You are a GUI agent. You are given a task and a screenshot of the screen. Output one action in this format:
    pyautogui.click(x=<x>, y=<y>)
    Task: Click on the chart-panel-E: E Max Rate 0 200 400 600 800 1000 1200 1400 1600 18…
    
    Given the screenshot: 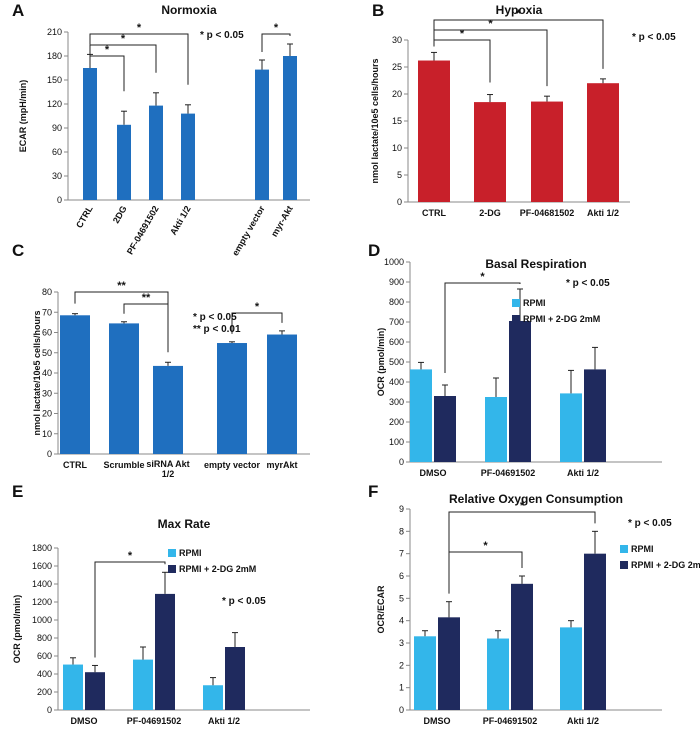 What is the action you would take?
    pyautogui.click(x=161, y=604)
    